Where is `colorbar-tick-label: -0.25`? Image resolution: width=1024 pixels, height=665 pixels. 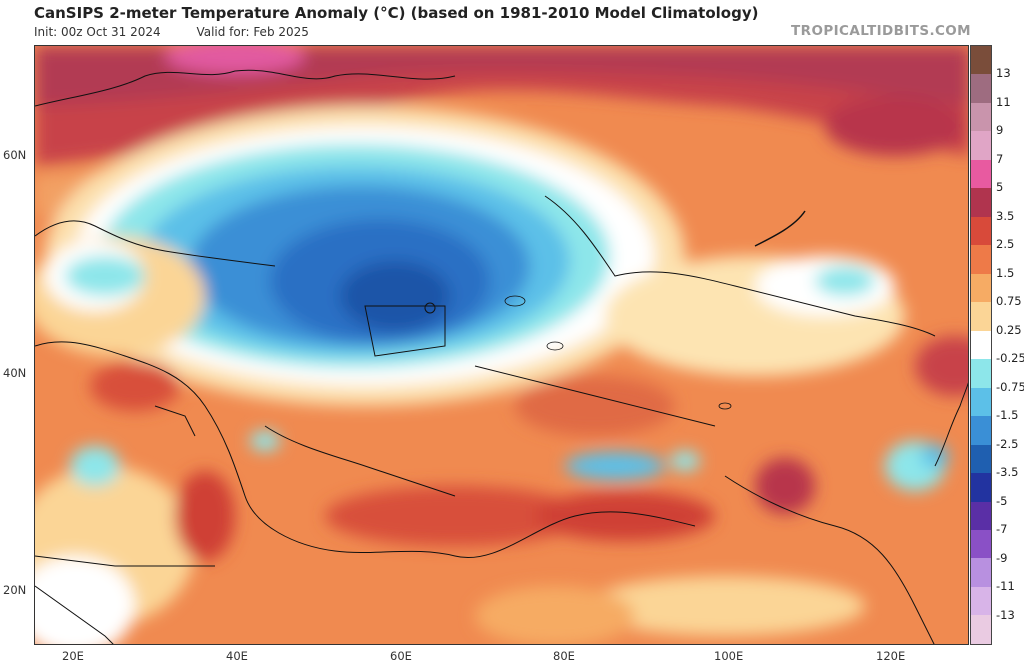 colorbar-tick-label: -0.25 is located at coordinates (1010, 358).